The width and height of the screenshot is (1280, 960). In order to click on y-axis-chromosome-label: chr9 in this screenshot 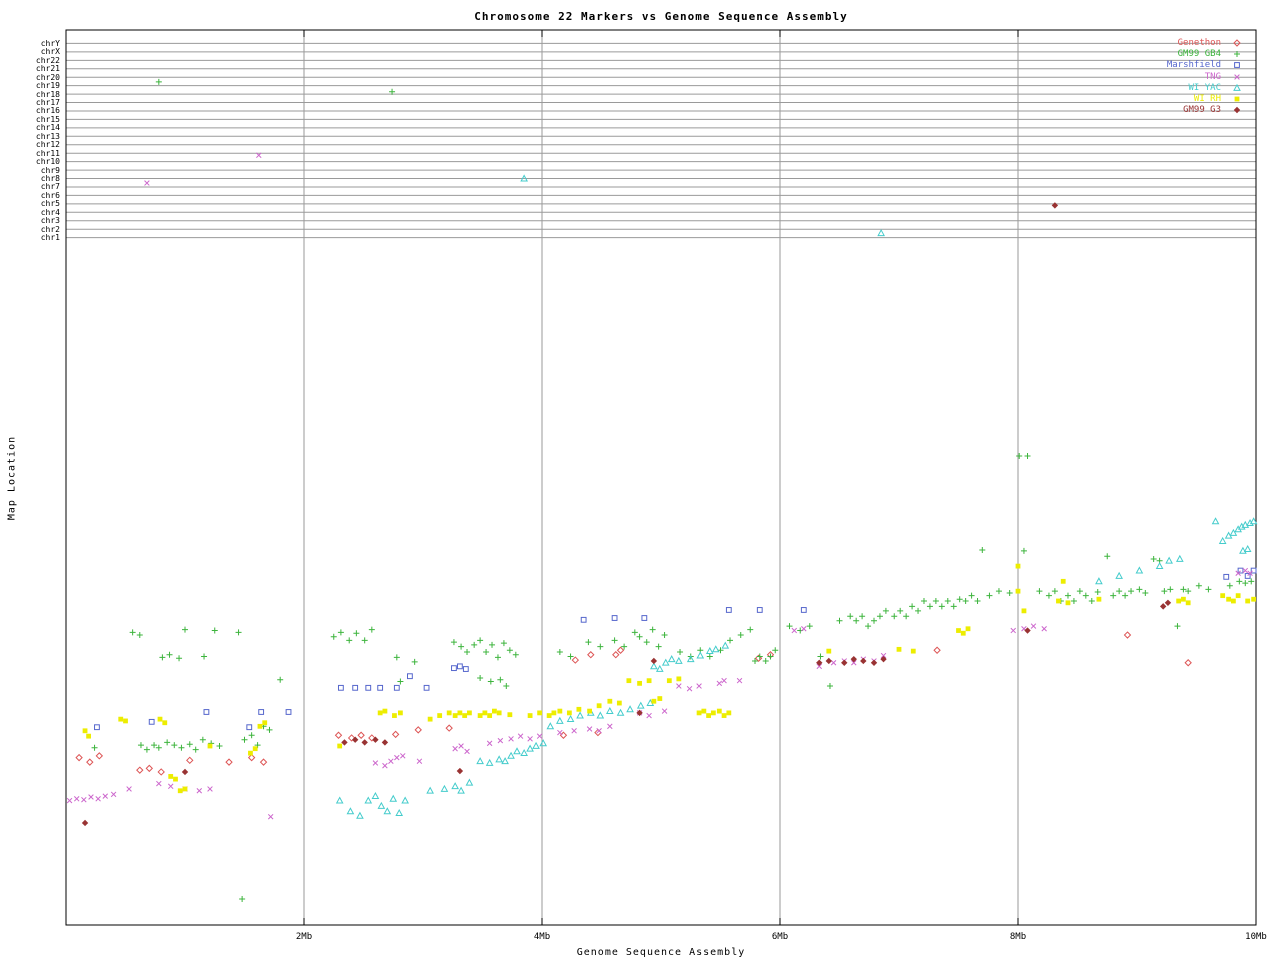, I will do `click(50, 170)`.